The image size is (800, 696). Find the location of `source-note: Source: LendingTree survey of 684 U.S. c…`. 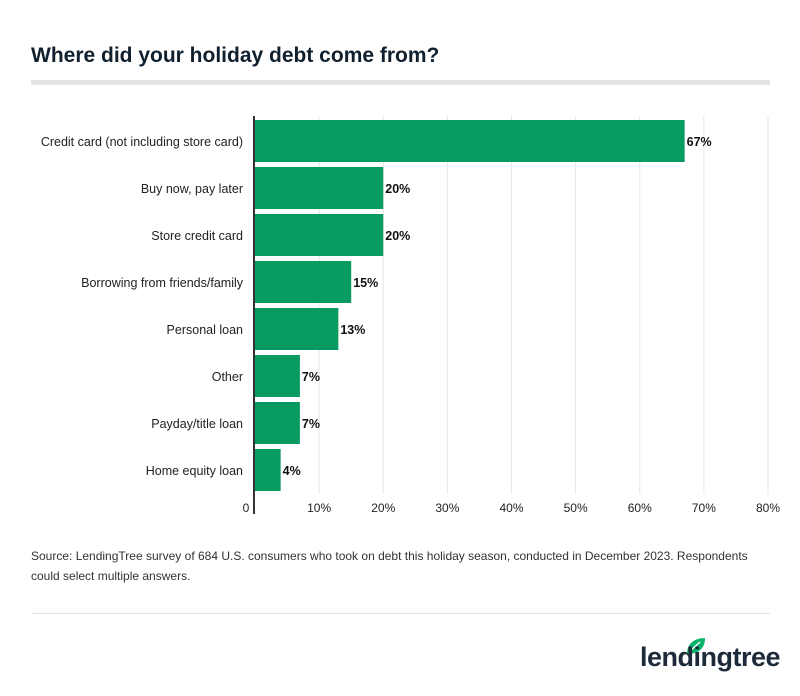

source-note: Source: LendingTree survey of 684 U.S. c… is located at coordinates (389, 566).